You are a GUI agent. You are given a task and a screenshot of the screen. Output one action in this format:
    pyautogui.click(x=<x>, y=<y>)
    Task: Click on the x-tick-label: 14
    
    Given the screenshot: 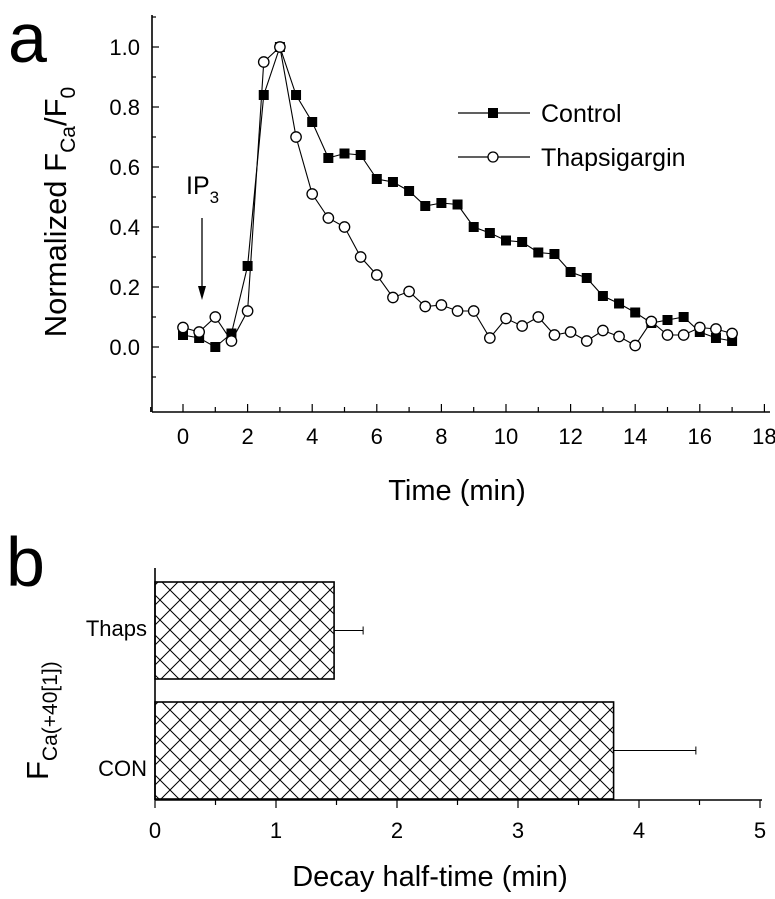 What is the action you would take?
    pyautogui.click(x=635, y=436)
    